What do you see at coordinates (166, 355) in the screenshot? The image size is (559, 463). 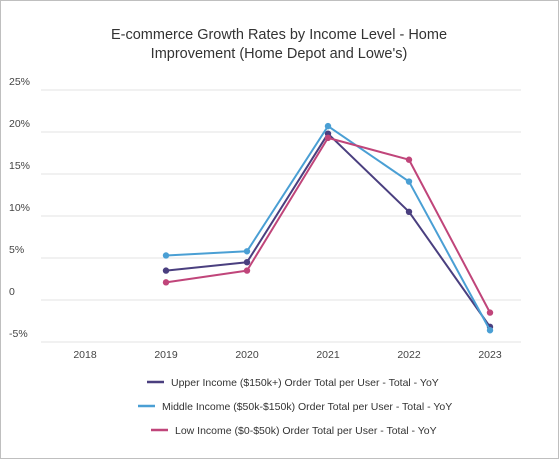 I see `x-tick-label: 2019` at bounding box center [166, 355].